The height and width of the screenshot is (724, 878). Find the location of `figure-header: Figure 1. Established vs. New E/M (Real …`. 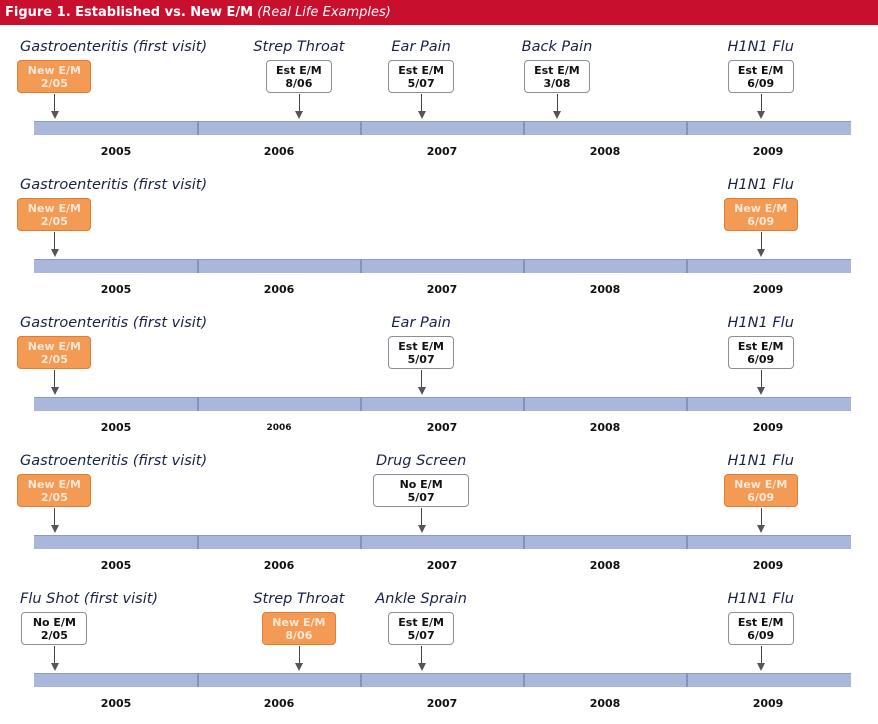

figure-header: Figure 1. Established vs. New E/M (Real … is located at coordinates (439, 12).